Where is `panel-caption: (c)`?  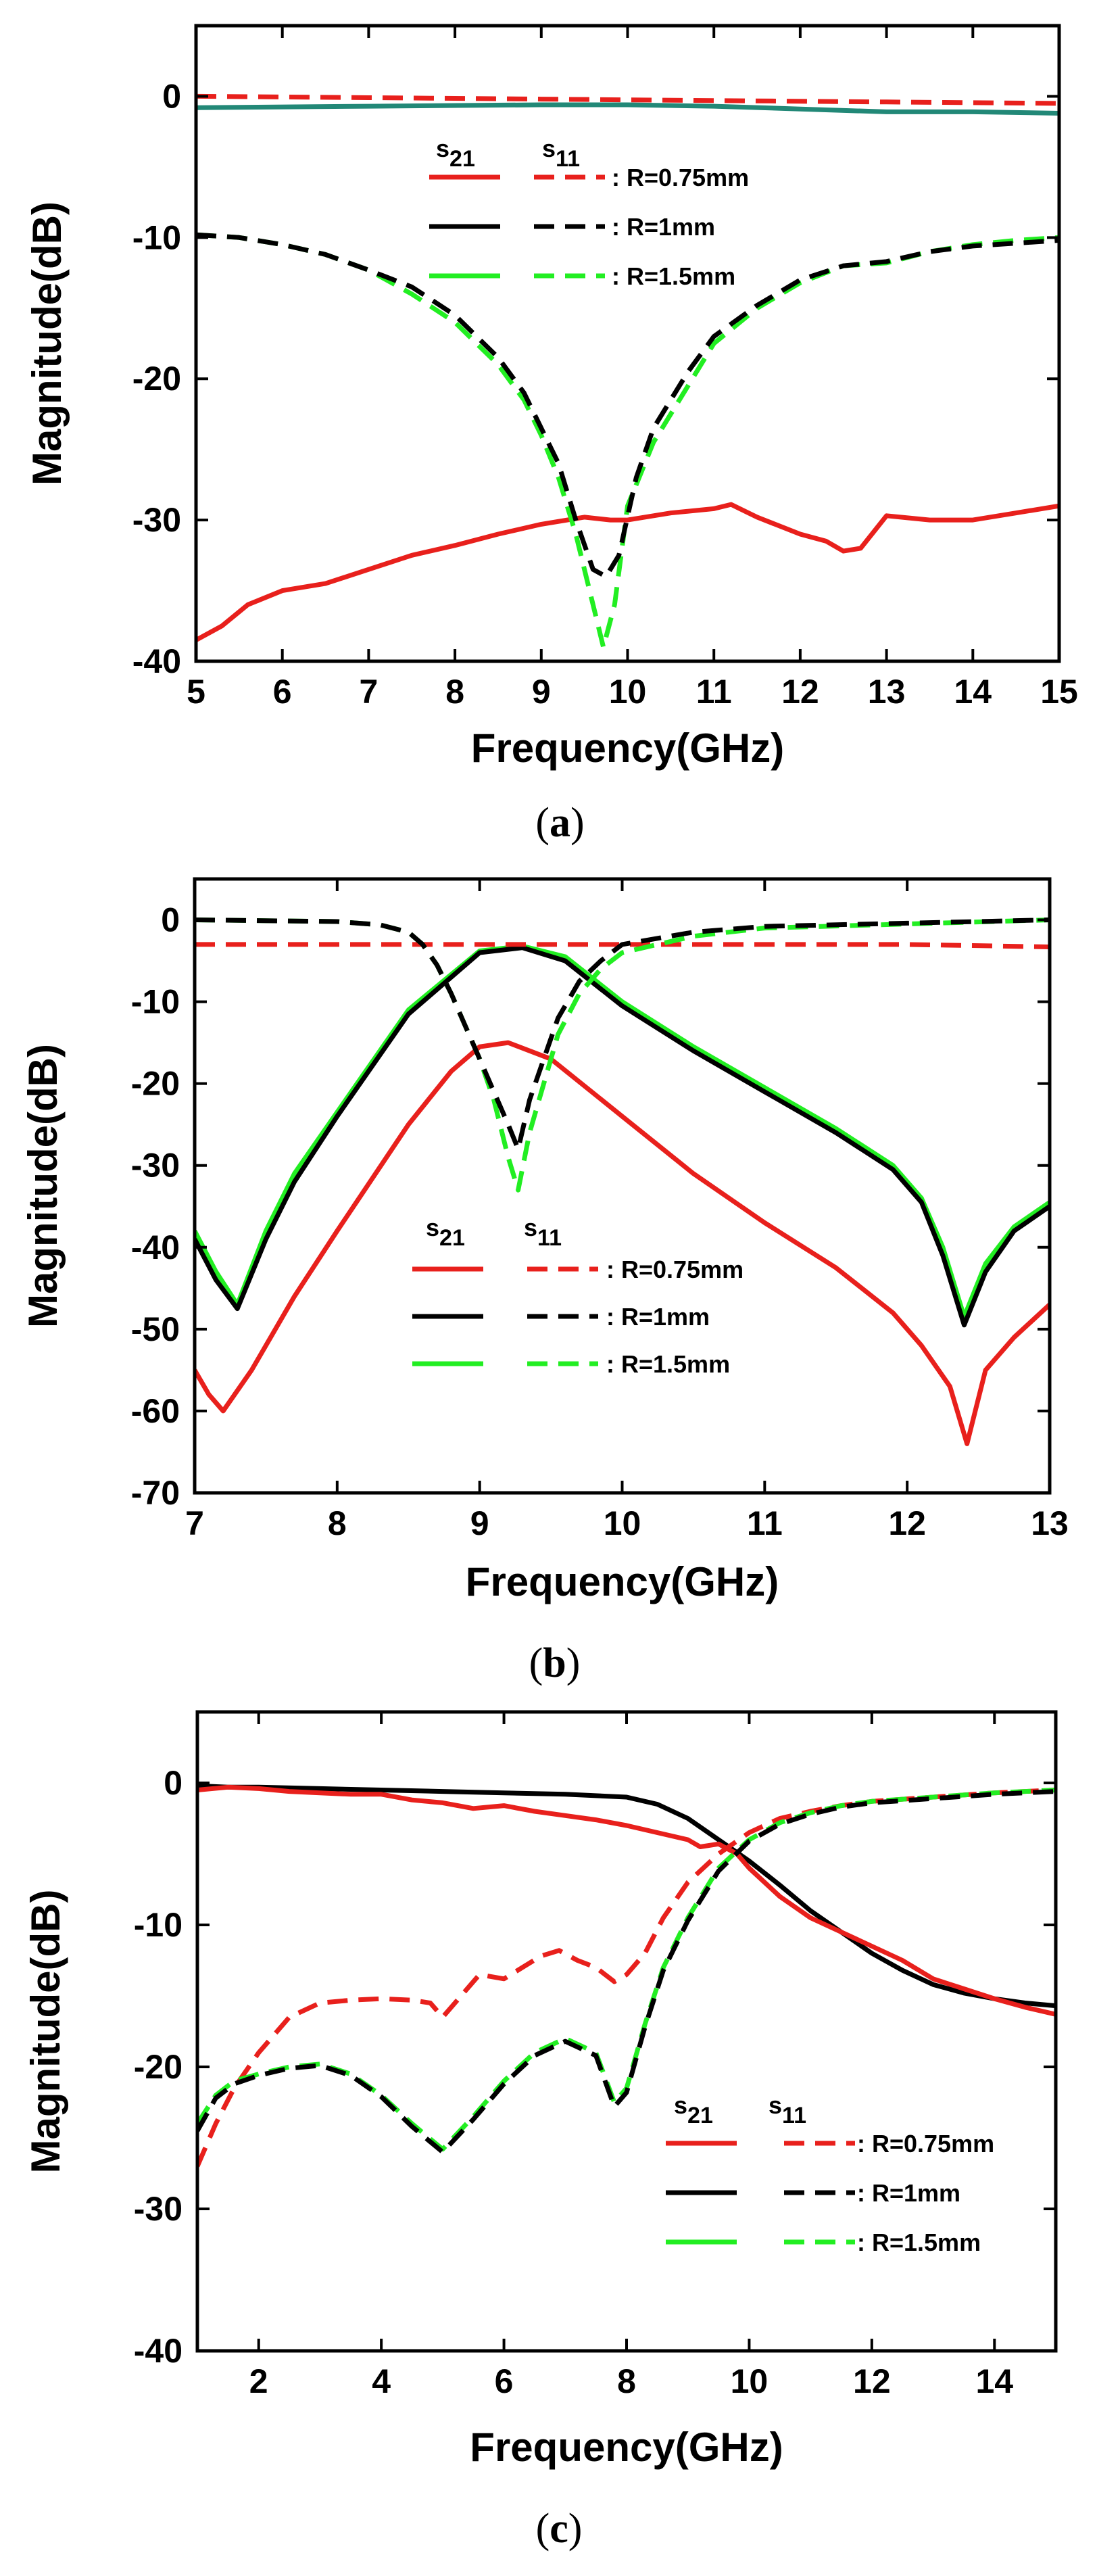 panel-caption: (c) is located at coordinates (559, 2529).